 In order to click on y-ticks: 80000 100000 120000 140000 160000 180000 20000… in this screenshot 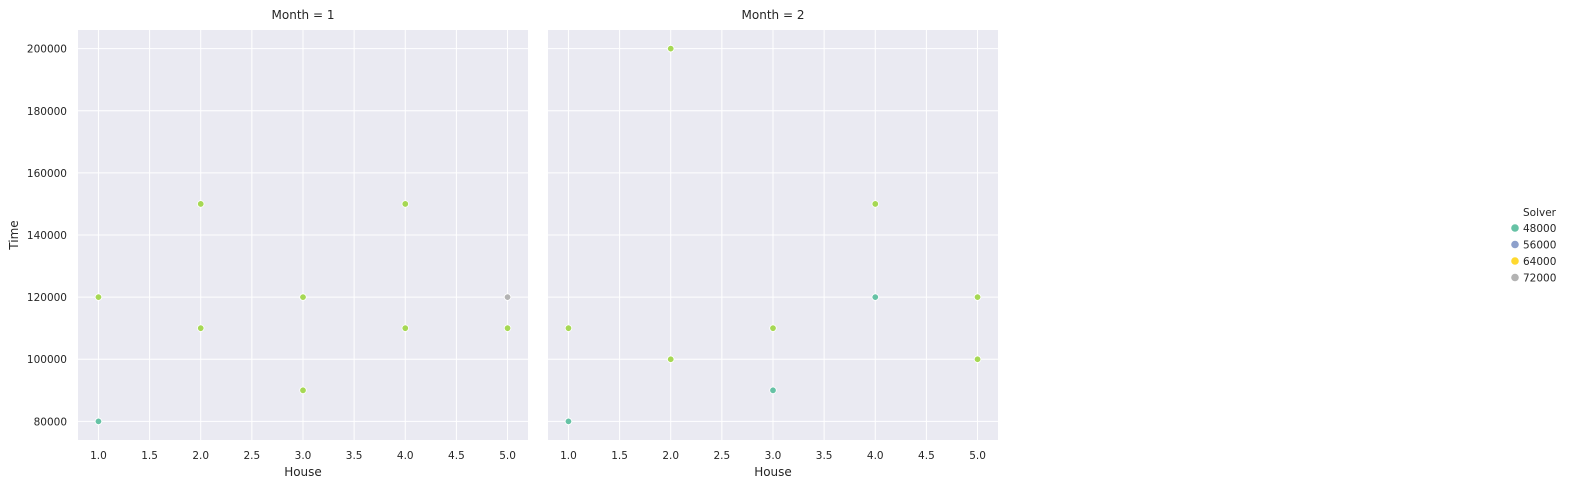, I will do `click(47, 236)`.